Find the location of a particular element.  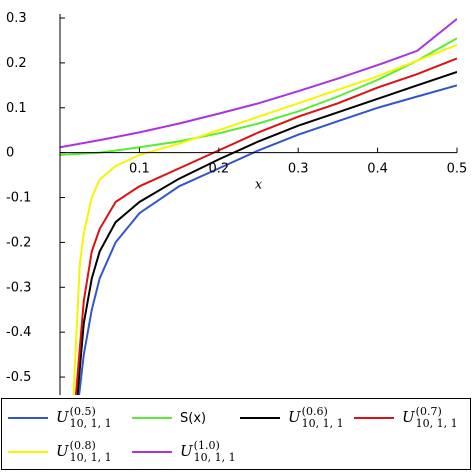

legend-swatch-u05 is located at coordinates (28, 418).